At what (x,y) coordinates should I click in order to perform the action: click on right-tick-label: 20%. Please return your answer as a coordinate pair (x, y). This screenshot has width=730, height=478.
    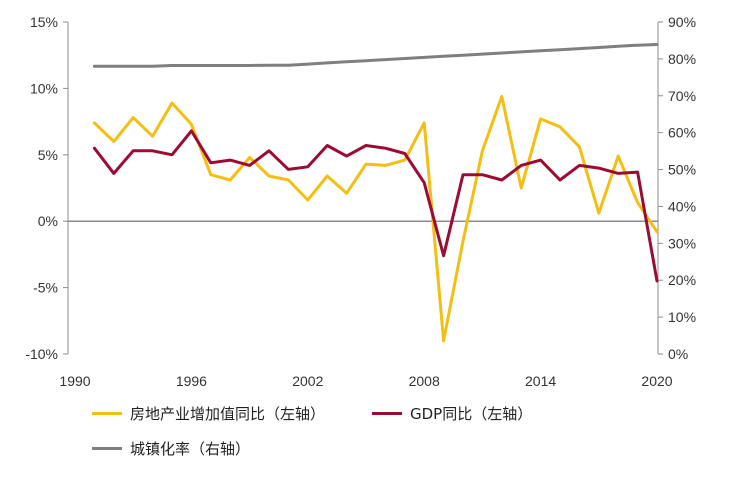
    Looking at the image, I should click on (682, 280).